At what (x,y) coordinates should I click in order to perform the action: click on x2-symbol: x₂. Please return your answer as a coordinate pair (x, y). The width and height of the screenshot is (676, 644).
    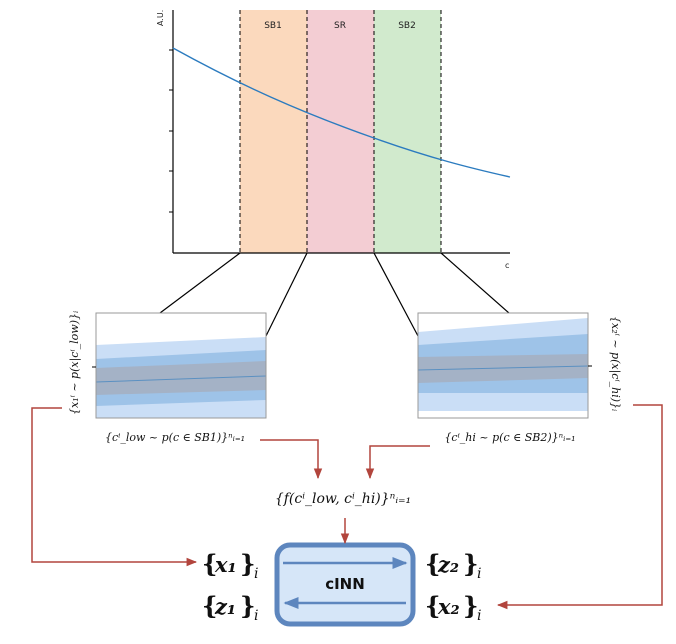
    Looking at the image, I should click on (448, 606).